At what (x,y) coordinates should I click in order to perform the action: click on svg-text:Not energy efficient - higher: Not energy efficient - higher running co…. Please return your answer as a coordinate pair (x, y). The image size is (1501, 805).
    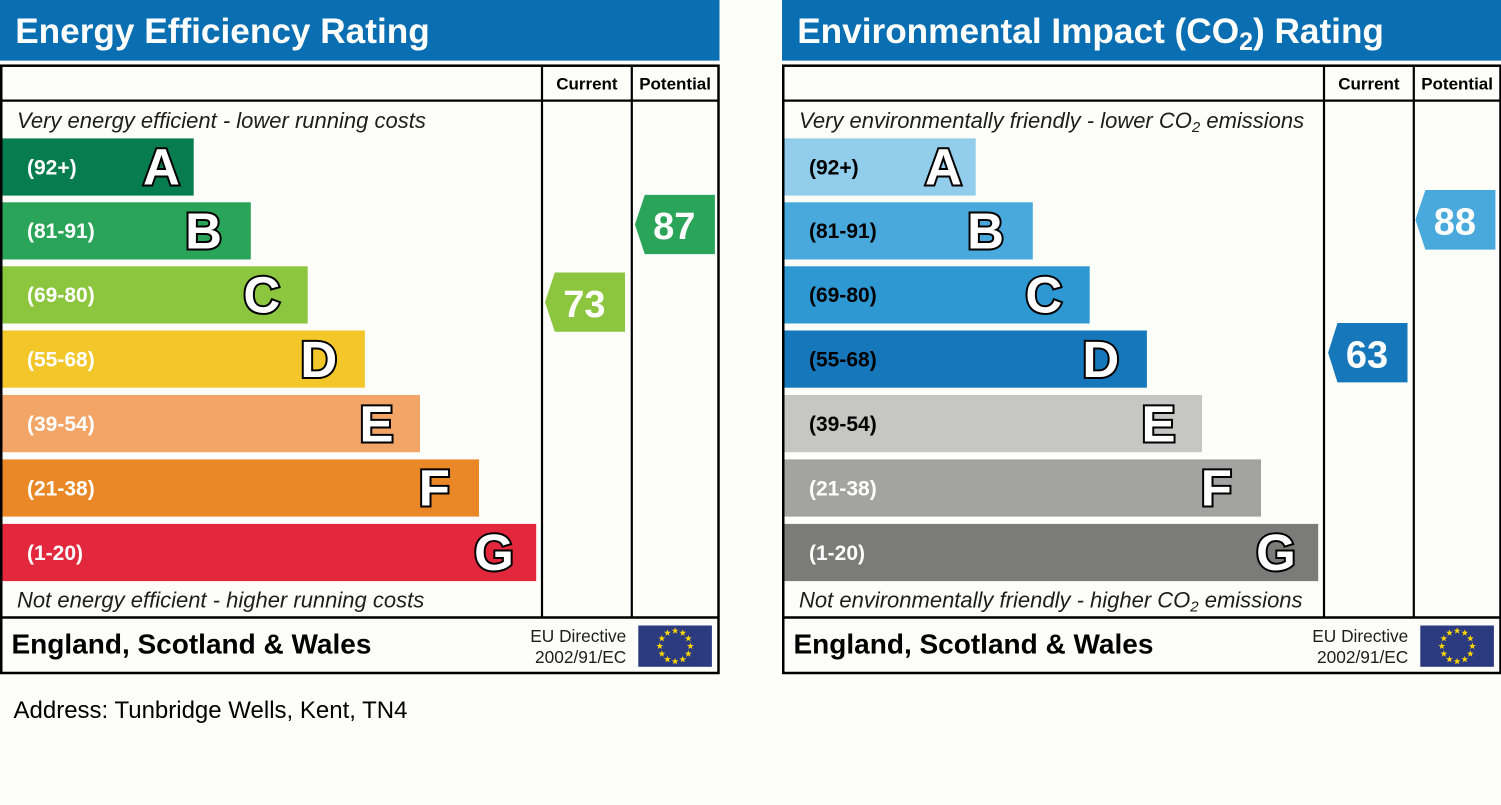
    Looking at the image, I should click on (220, 599).